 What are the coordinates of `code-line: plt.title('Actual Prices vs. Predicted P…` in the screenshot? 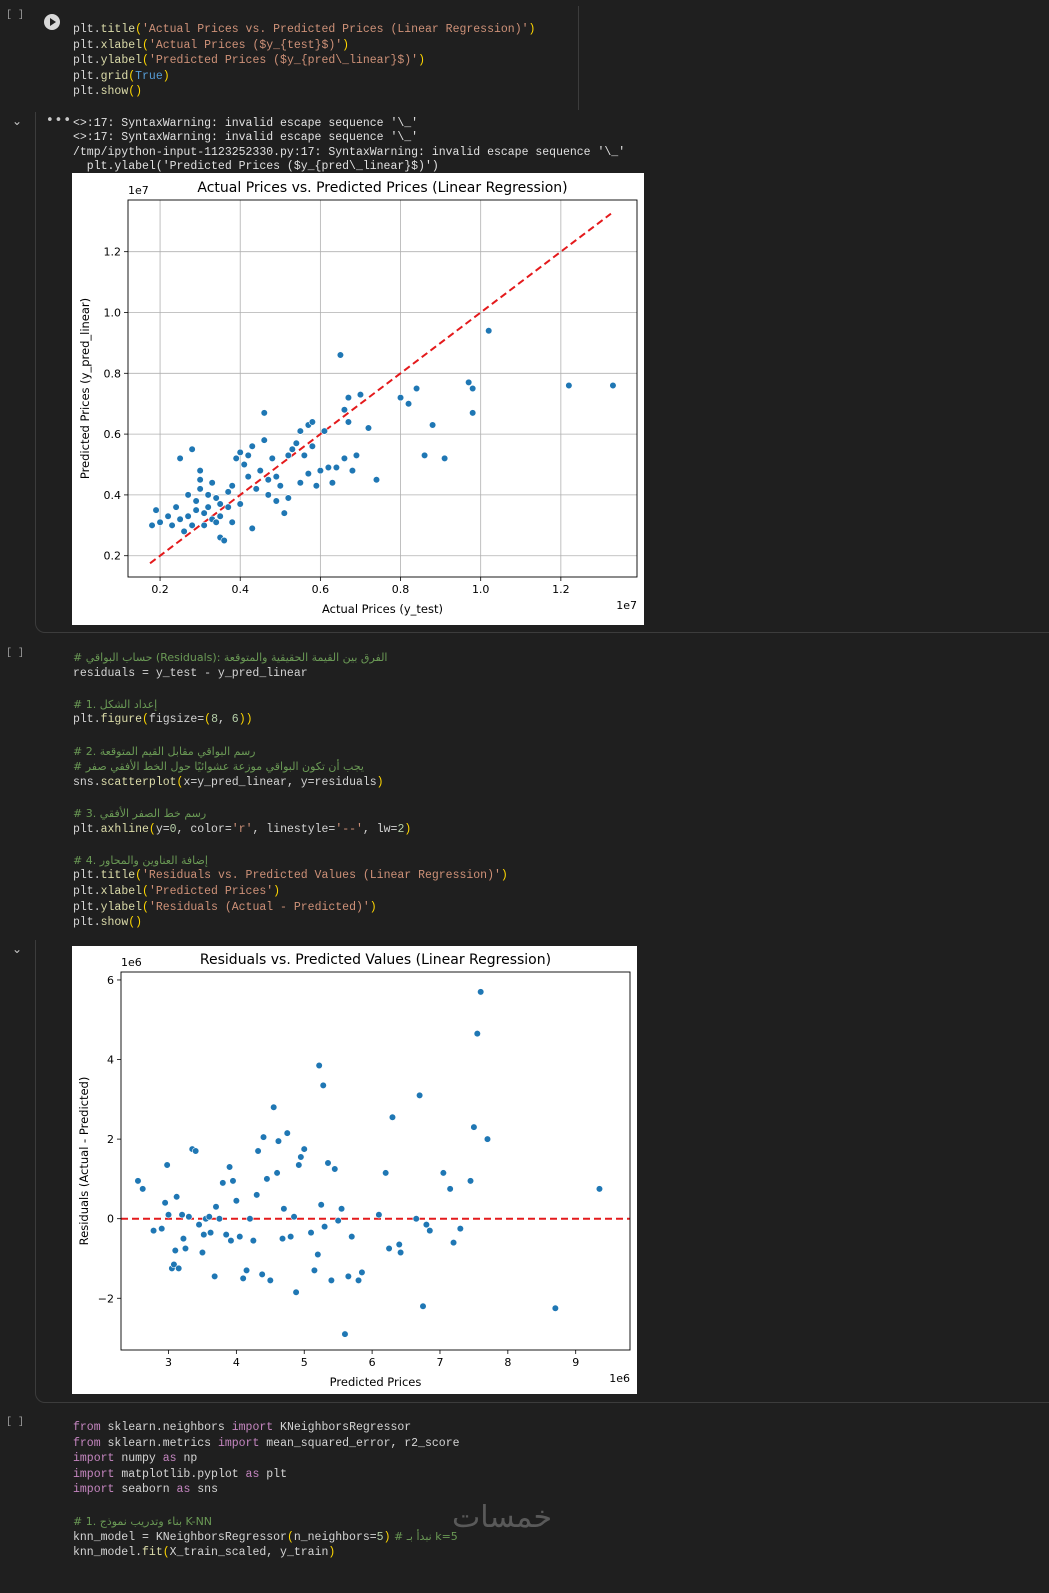 It's located at (304, 30).